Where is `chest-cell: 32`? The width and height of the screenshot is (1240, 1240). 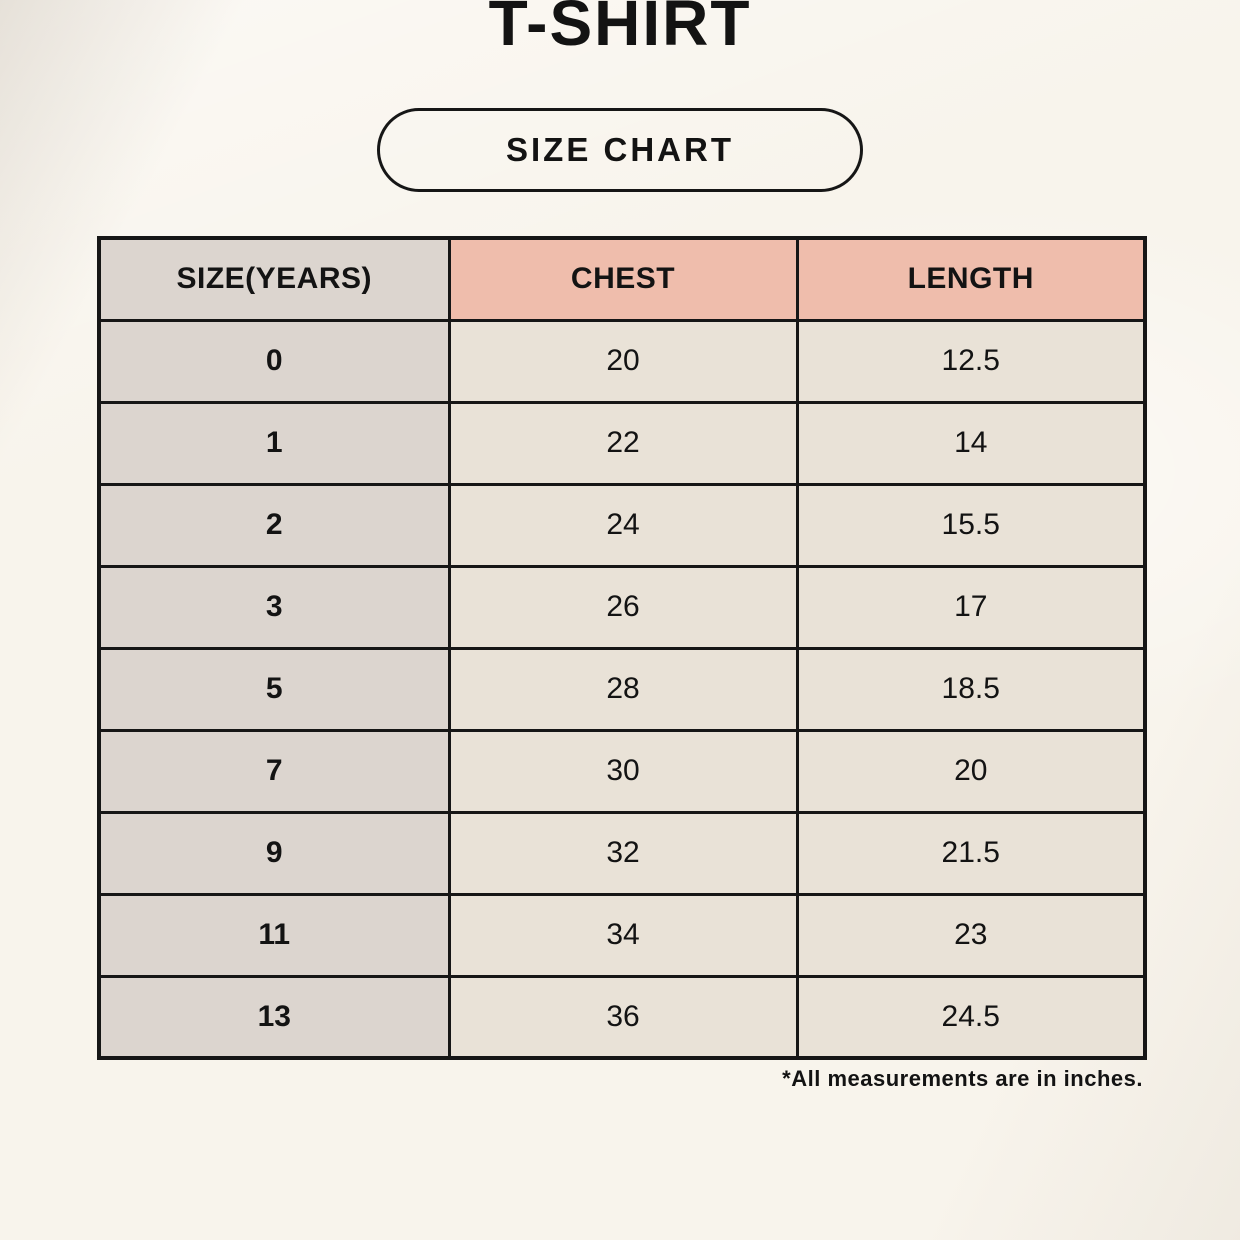
chest-cell: 32 is located at coordinates (623, 853).